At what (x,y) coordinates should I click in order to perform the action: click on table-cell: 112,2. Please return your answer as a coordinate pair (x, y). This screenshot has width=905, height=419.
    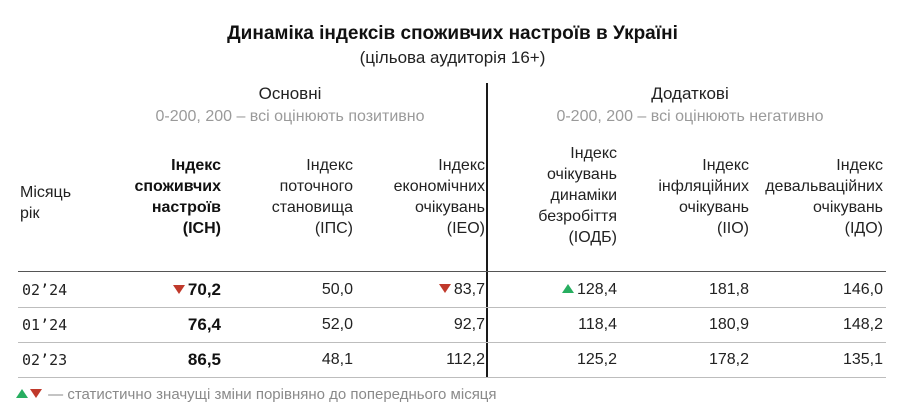
    Looking at the image, I should click on (465, 360).